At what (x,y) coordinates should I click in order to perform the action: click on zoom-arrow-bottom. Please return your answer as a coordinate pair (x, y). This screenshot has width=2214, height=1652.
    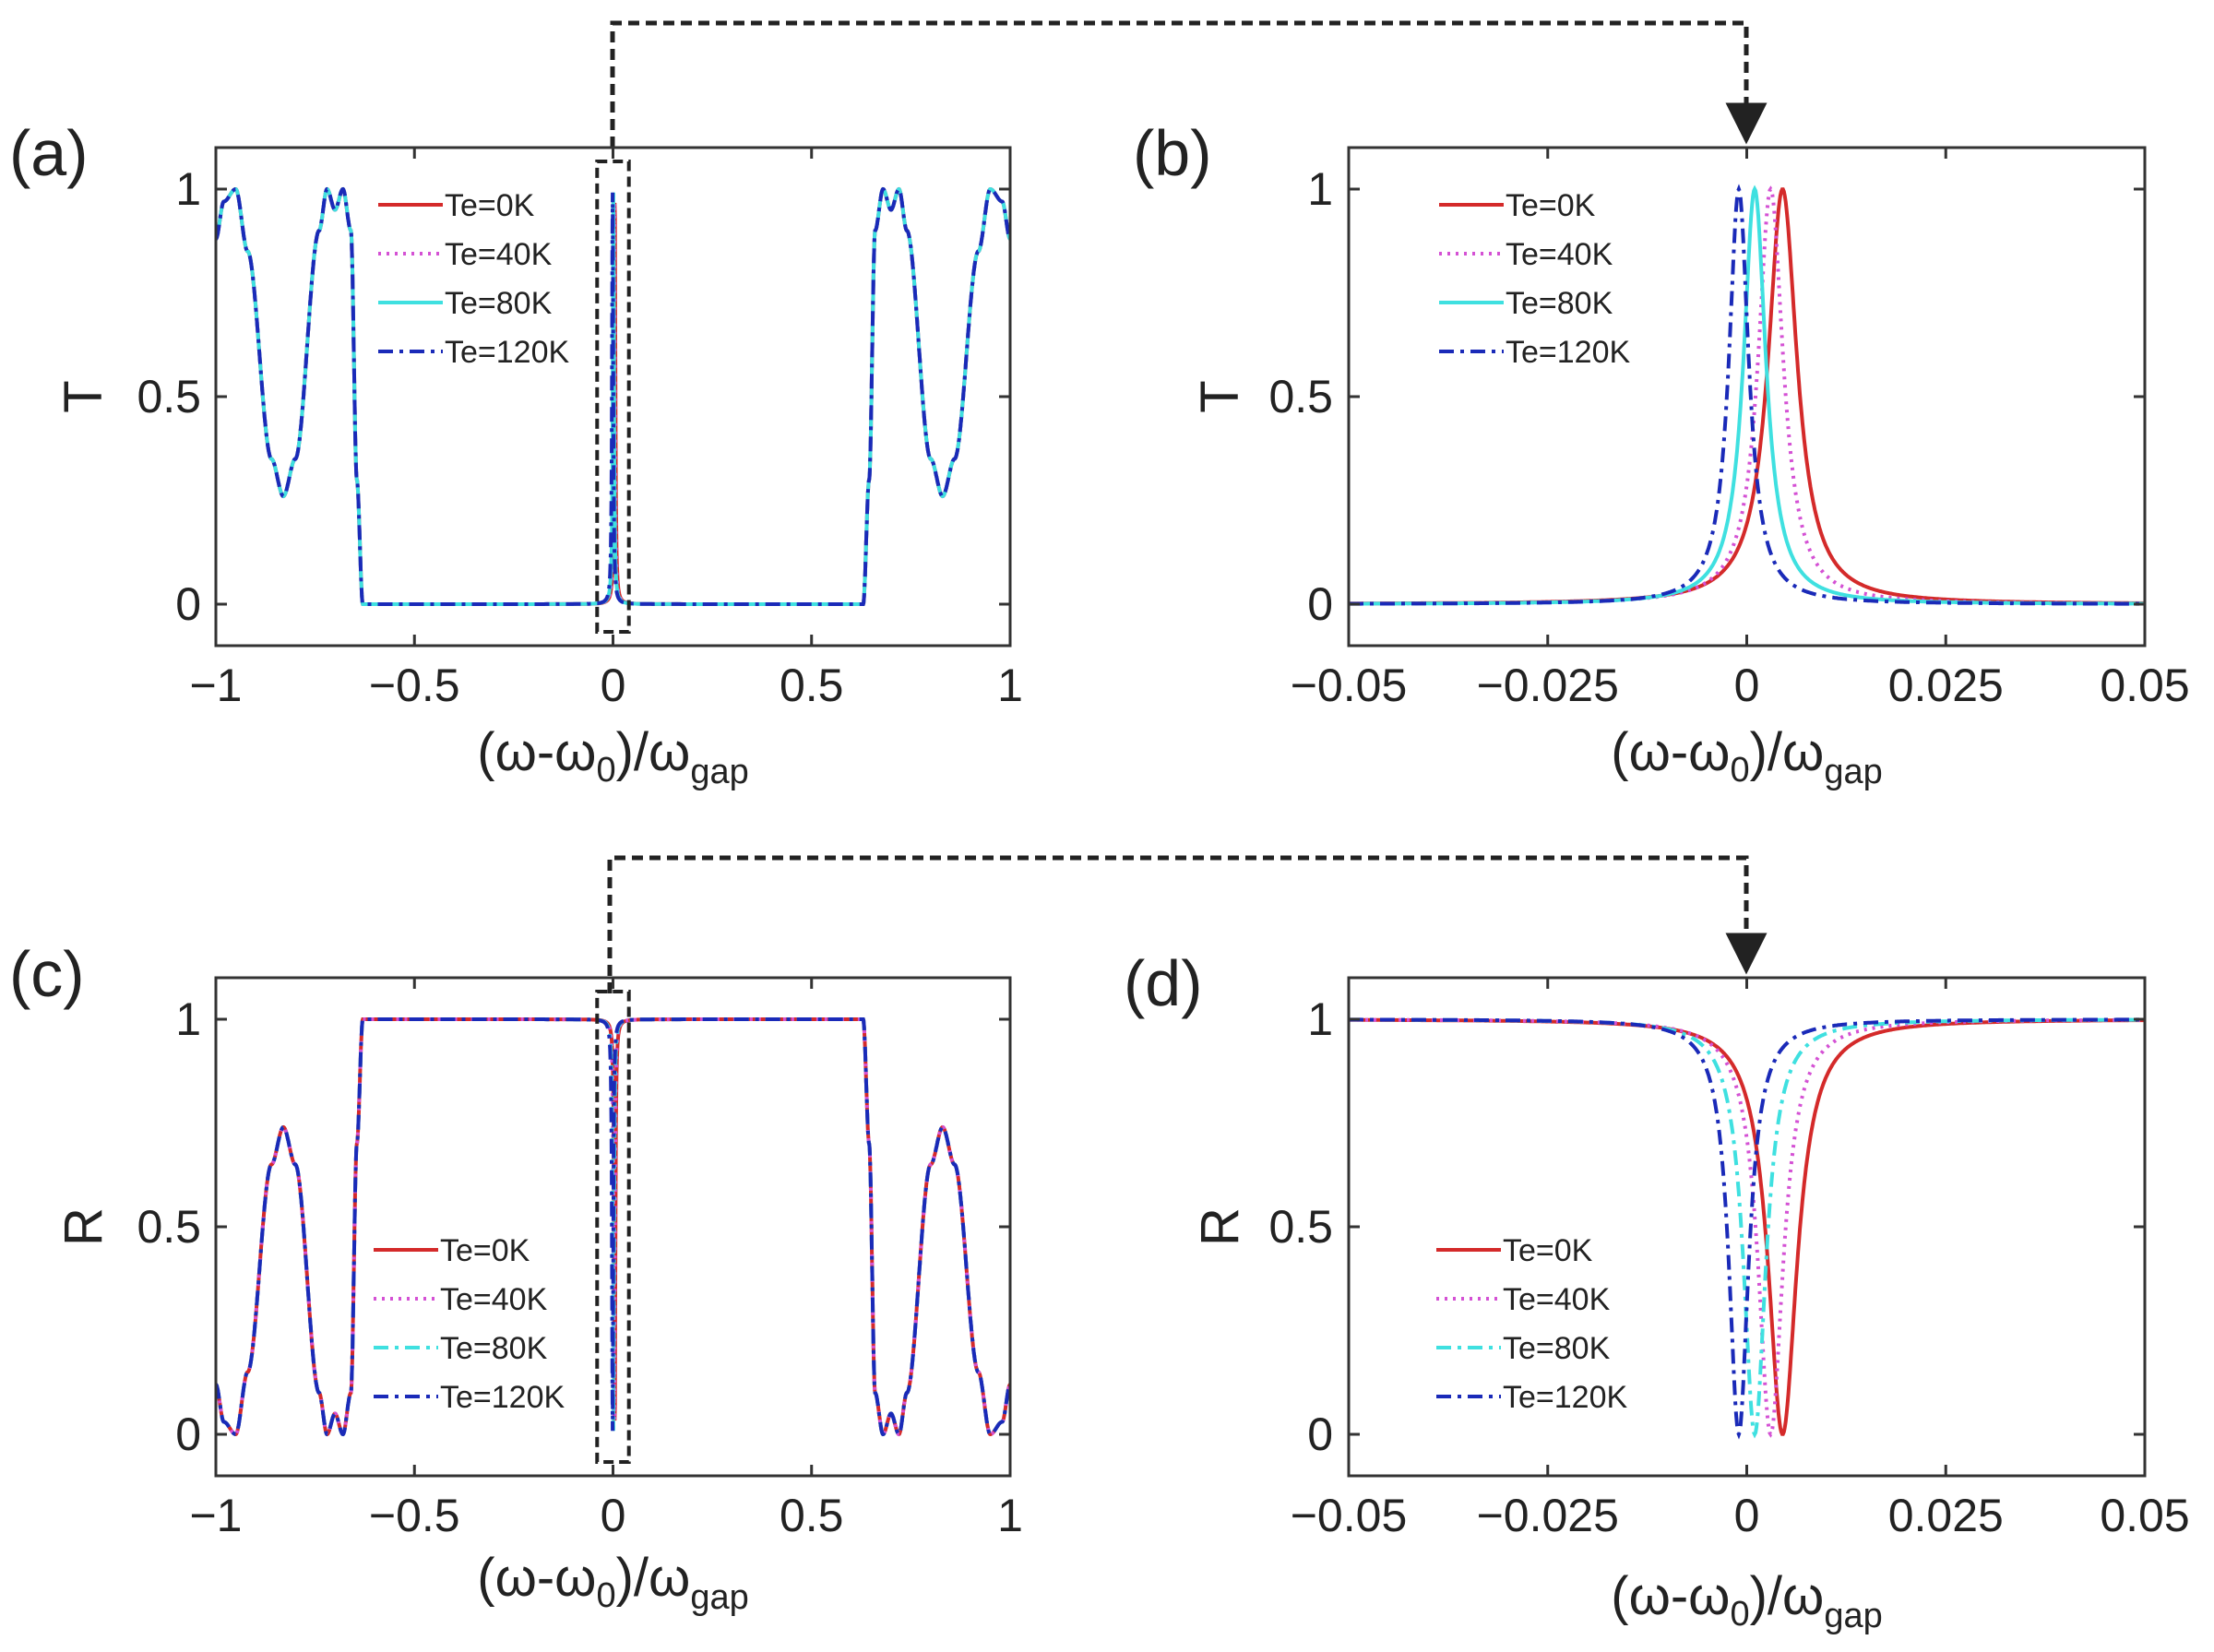
    Looking at the image, I should click on (1187, 924).